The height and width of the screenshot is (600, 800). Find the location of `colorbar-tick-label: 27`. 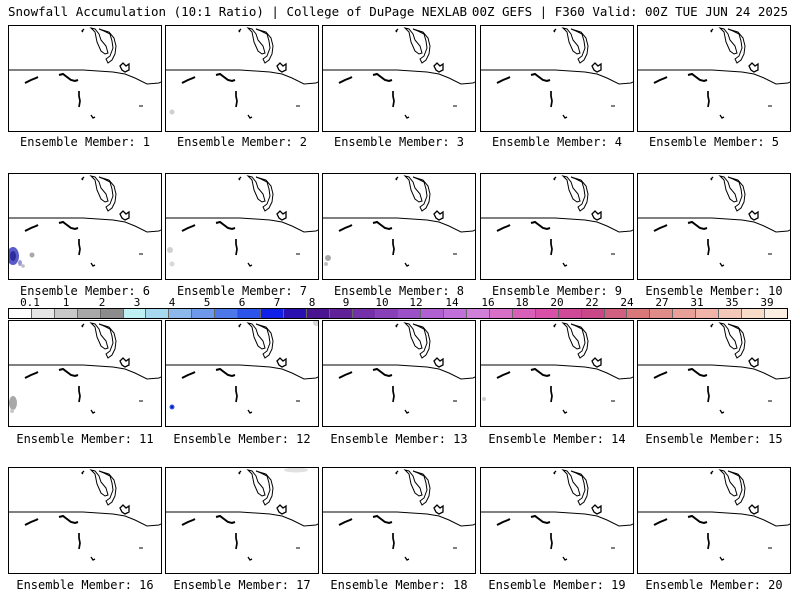

colorbar-tick-label: 27 is located at coordinates (662, 302).